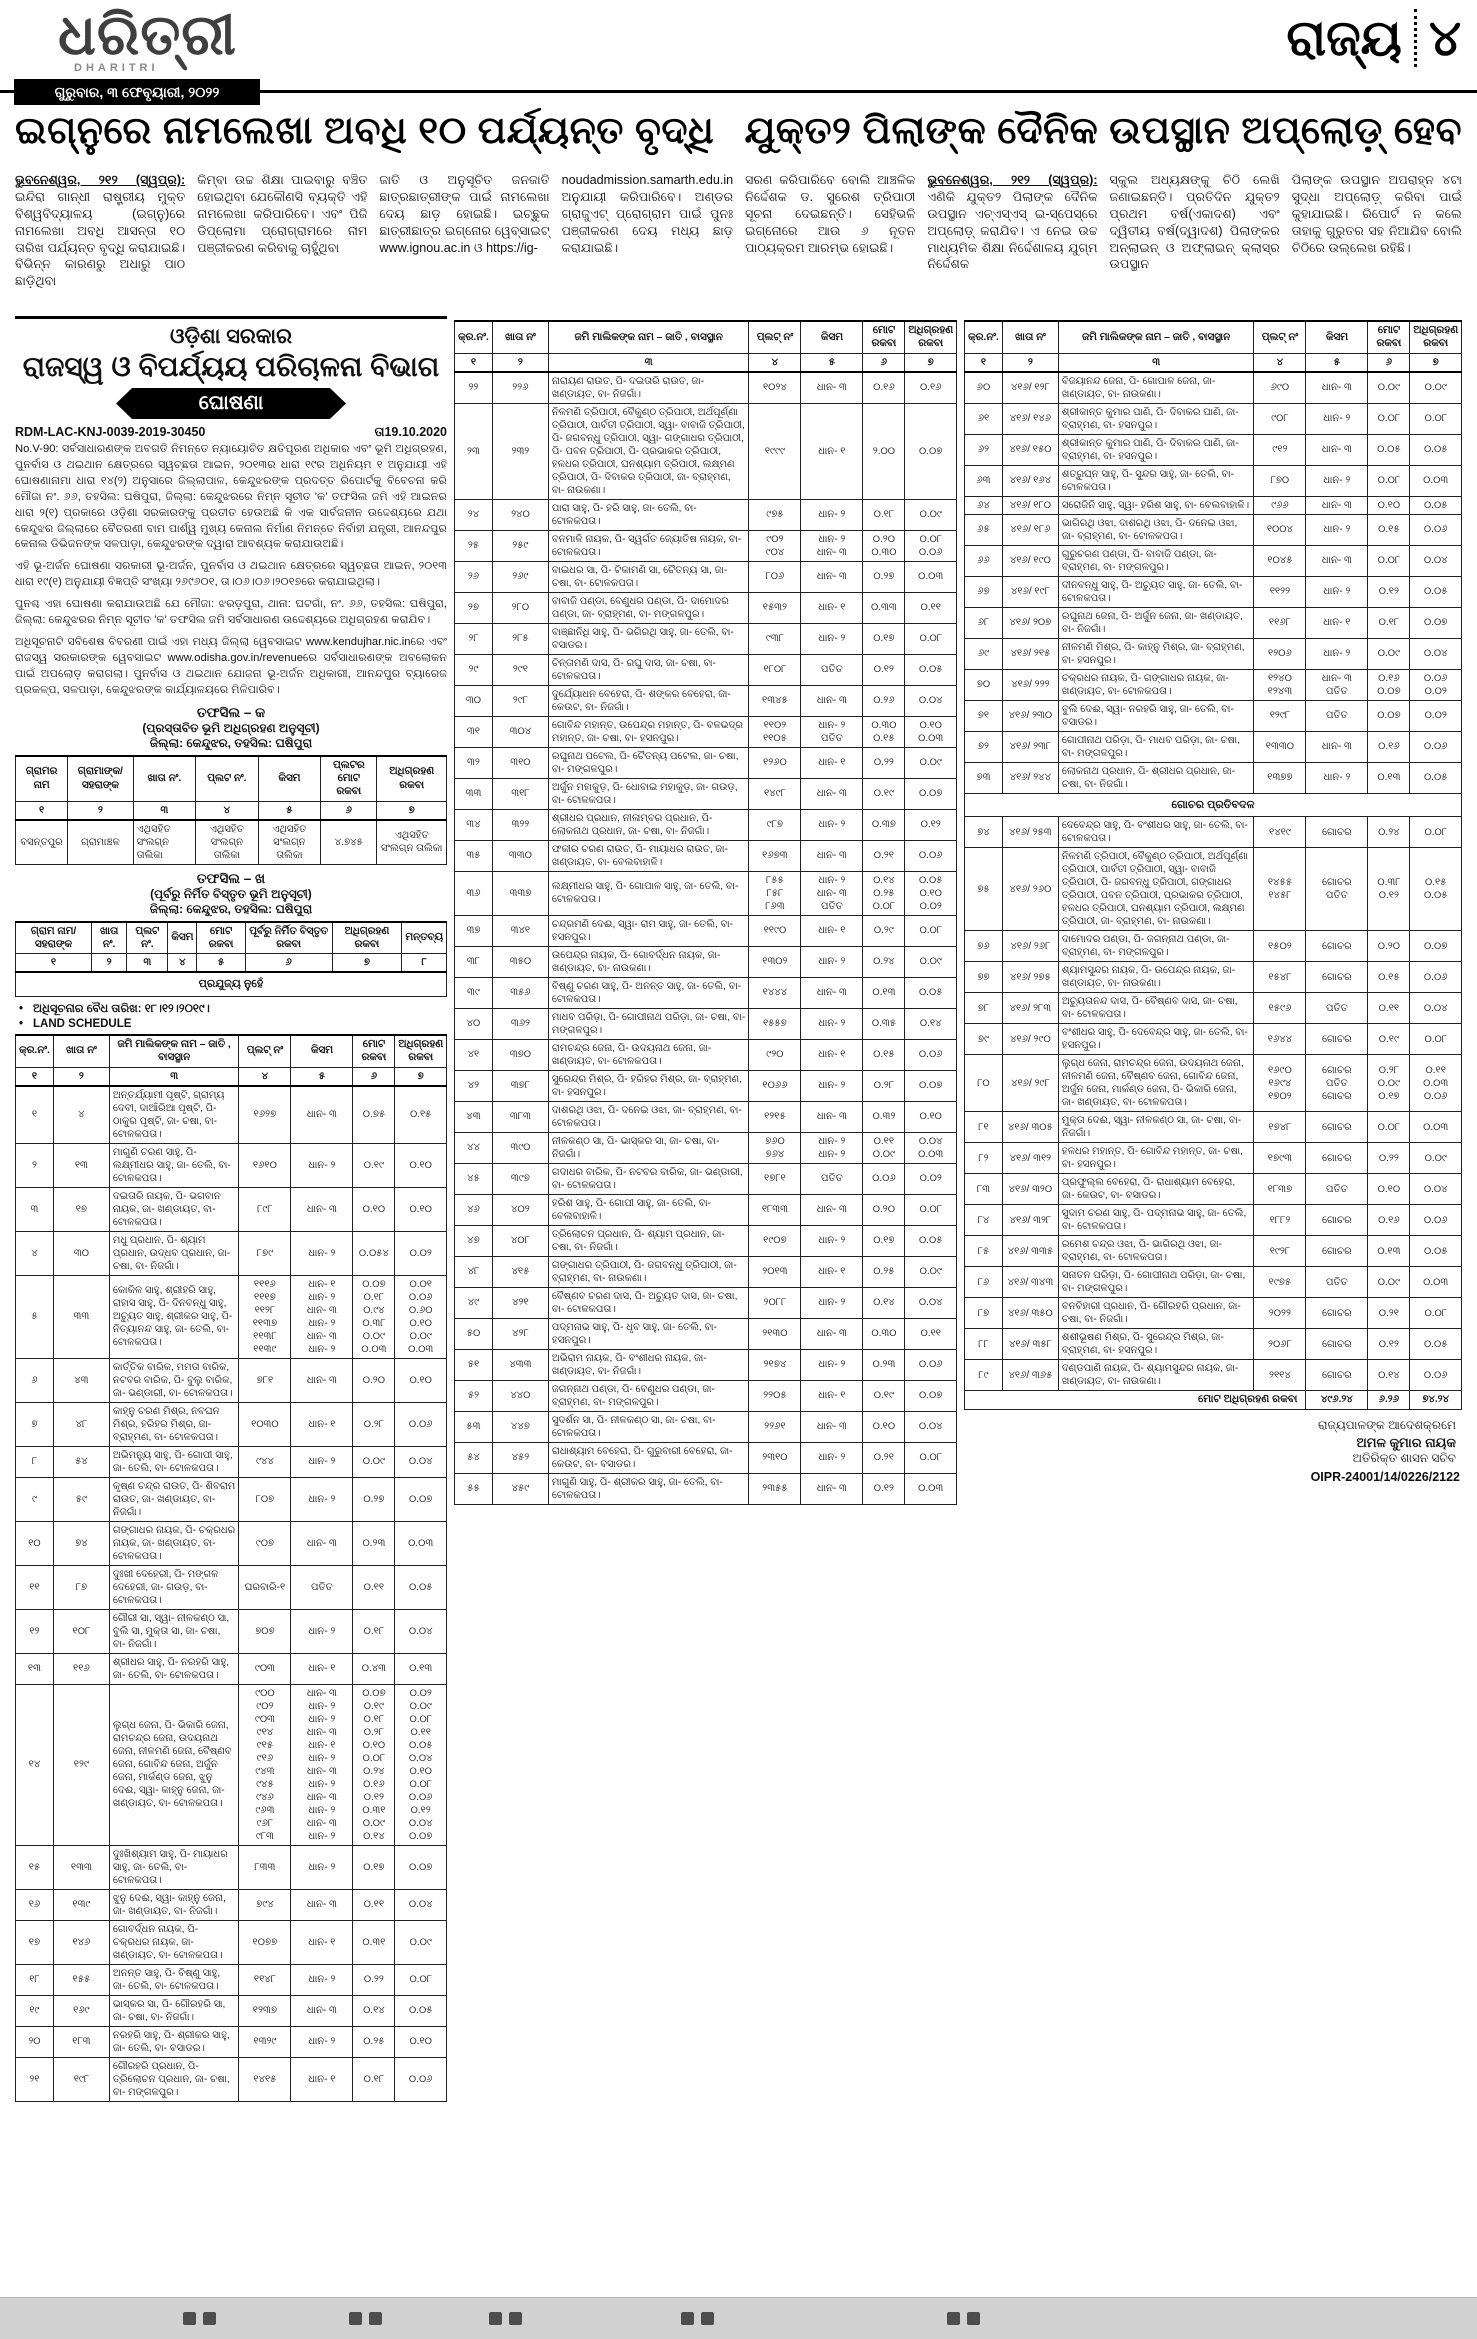 The image size is (1477, 2339). I want to click on value-cell: ୮୮, so click(983, 1344).